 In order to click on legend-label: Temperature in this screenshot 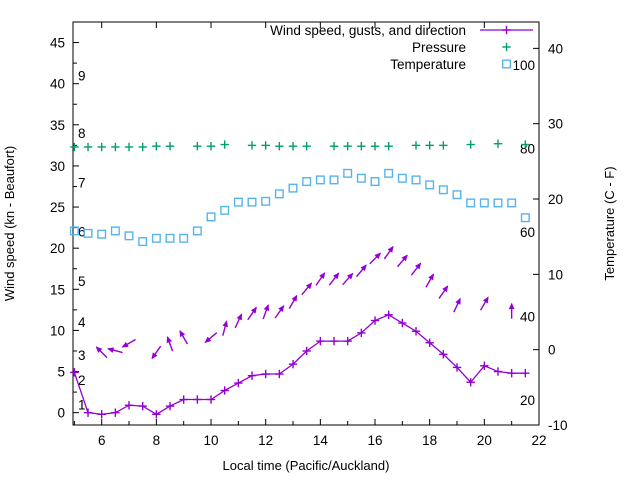, I will do `click(428, 64)`.